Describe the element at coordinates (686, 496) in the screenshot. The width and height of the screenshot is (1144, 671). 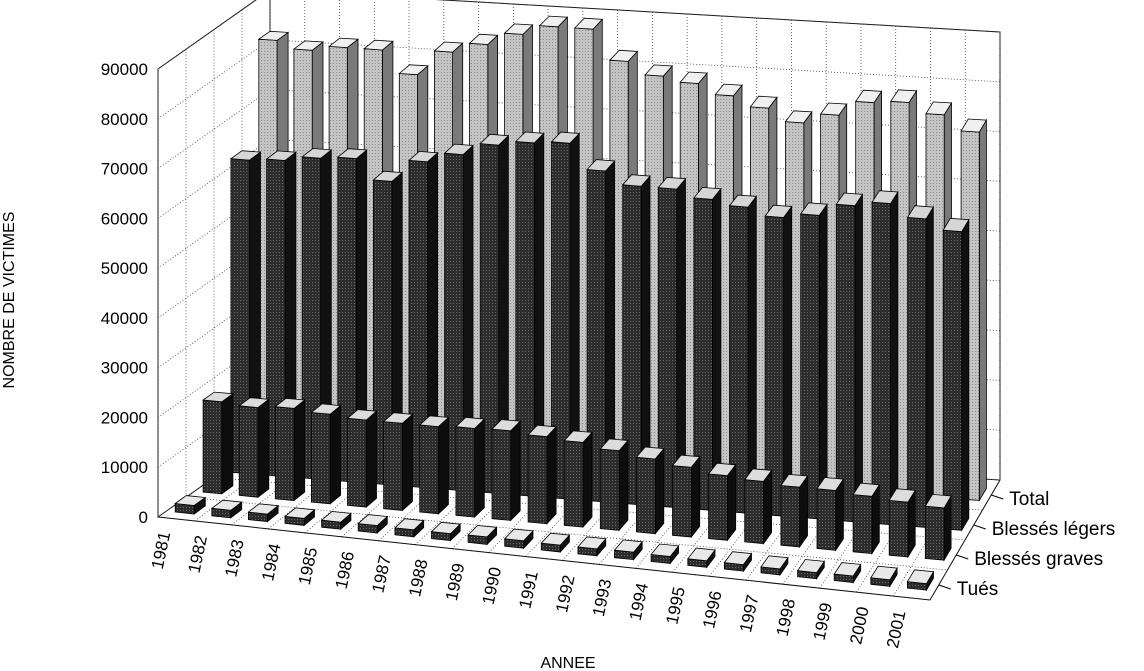
I see `bar-blesses-graves-1994` at that location.